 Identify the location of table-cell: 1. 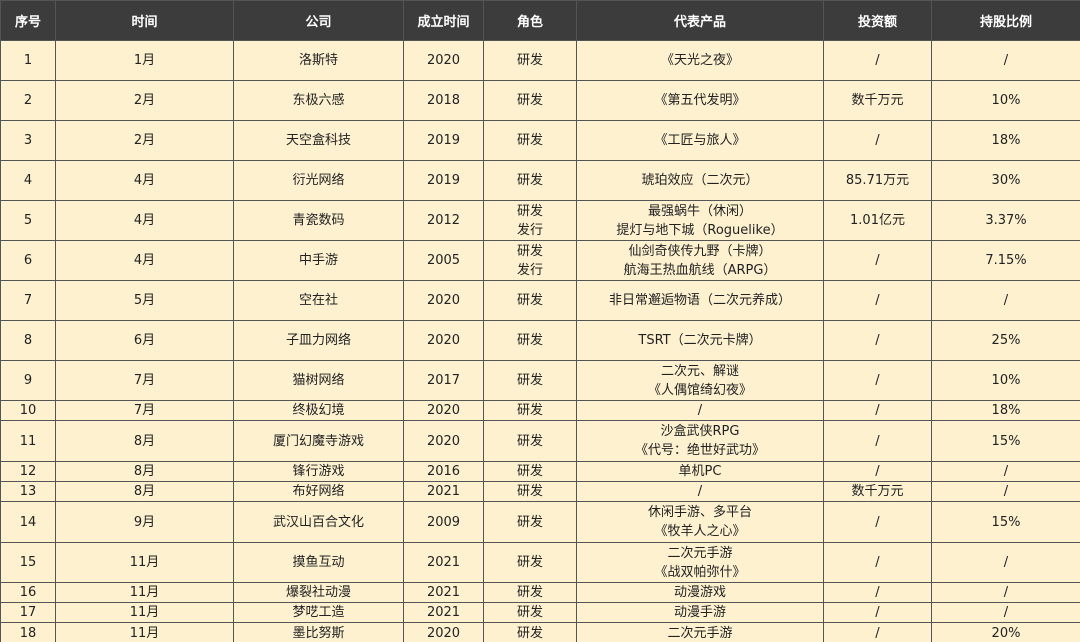
(28, 60).